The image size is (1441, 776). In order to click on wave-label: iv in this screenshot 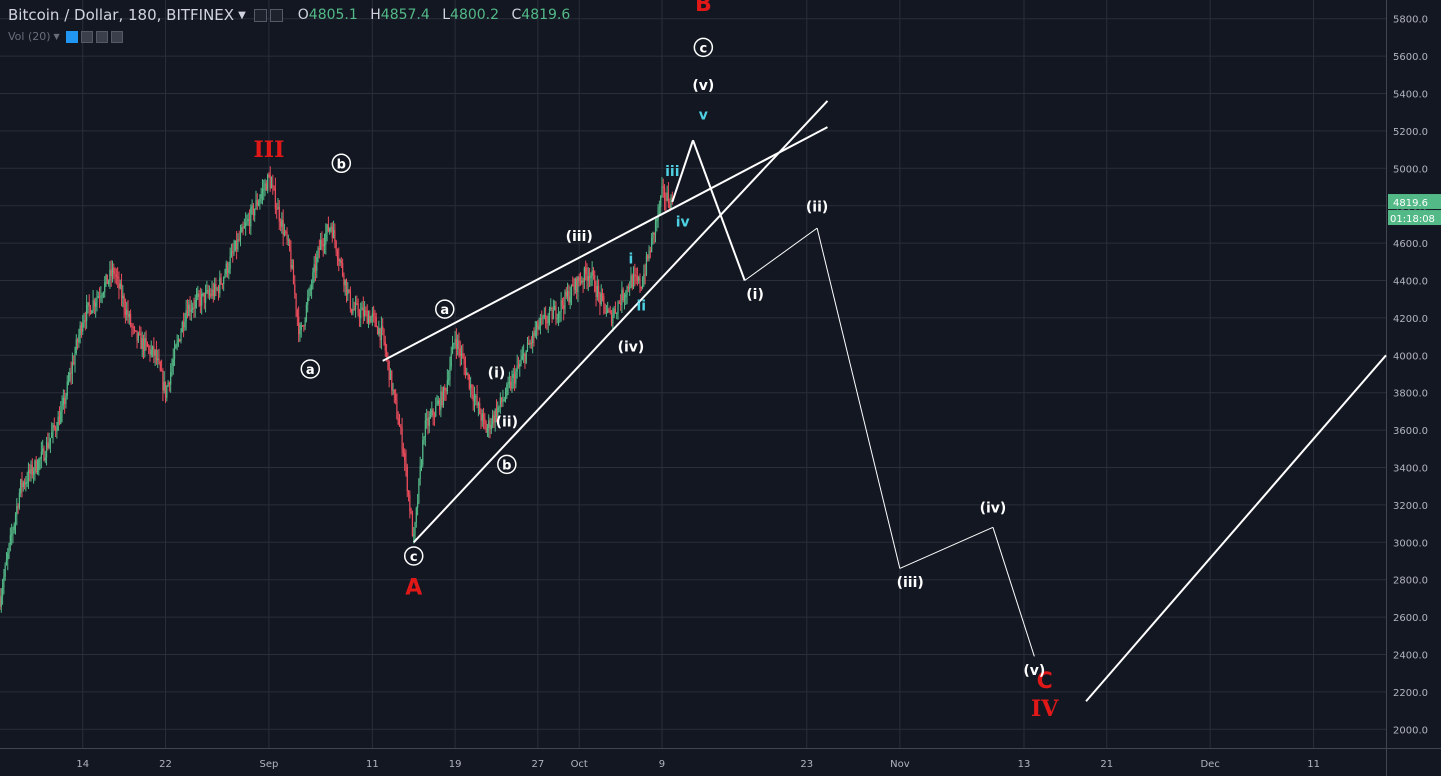, I will do `click(683, 222)`.